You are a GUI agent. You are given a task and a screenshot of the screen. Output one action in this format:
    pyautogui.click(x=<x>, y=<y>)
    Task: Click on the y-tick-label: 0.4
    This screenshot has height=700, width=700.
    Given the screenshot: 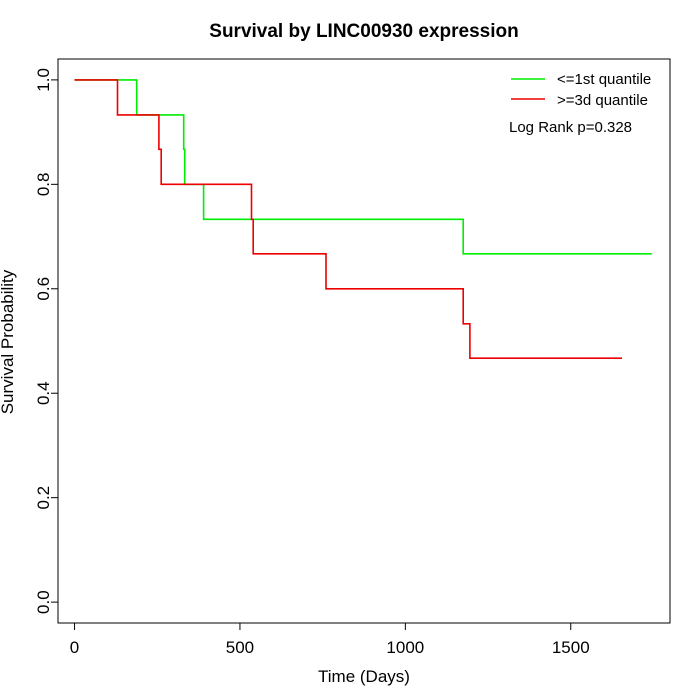 What is the action you would take?
    pyautogui.click(x=43, y=393)
    